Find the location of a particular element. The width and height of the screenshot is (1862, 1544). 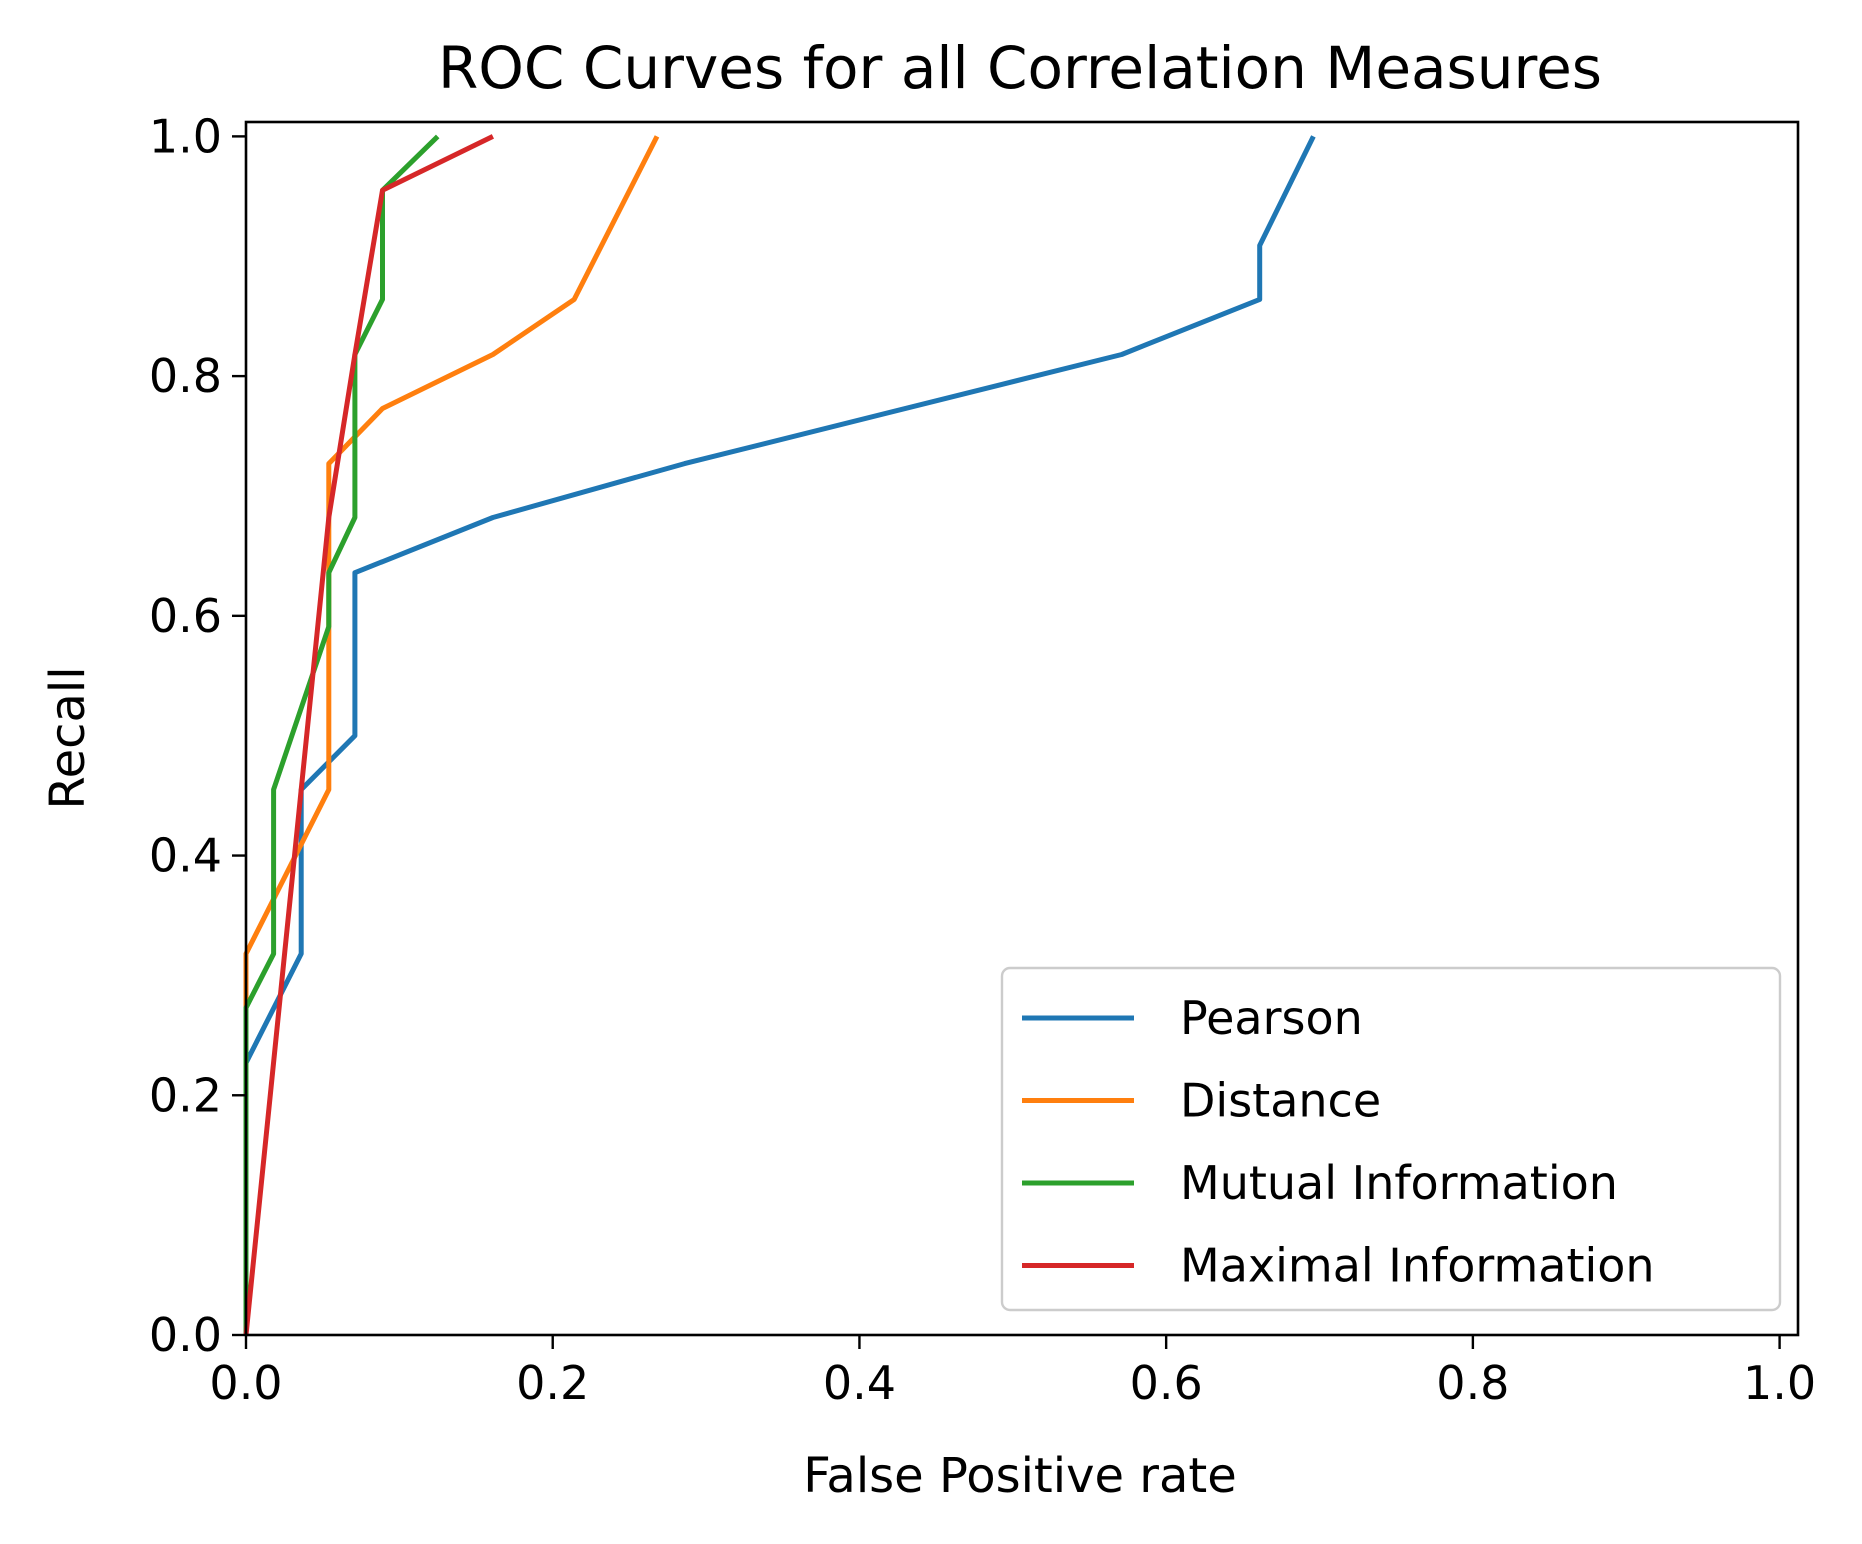

y-tick-label: 1.0 is located at coordinates (185, 136).